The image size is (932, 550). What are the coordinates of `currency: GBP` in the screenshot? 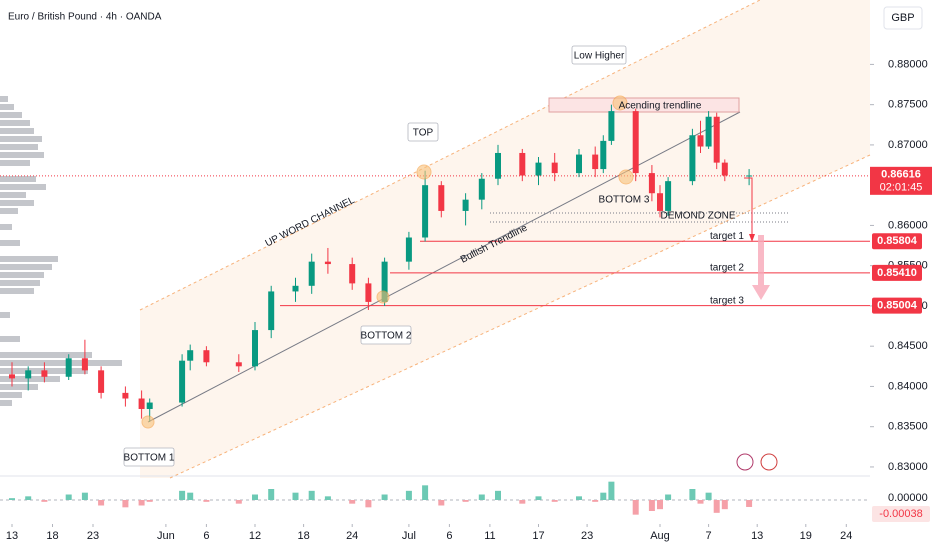 It's located at (902, 18).